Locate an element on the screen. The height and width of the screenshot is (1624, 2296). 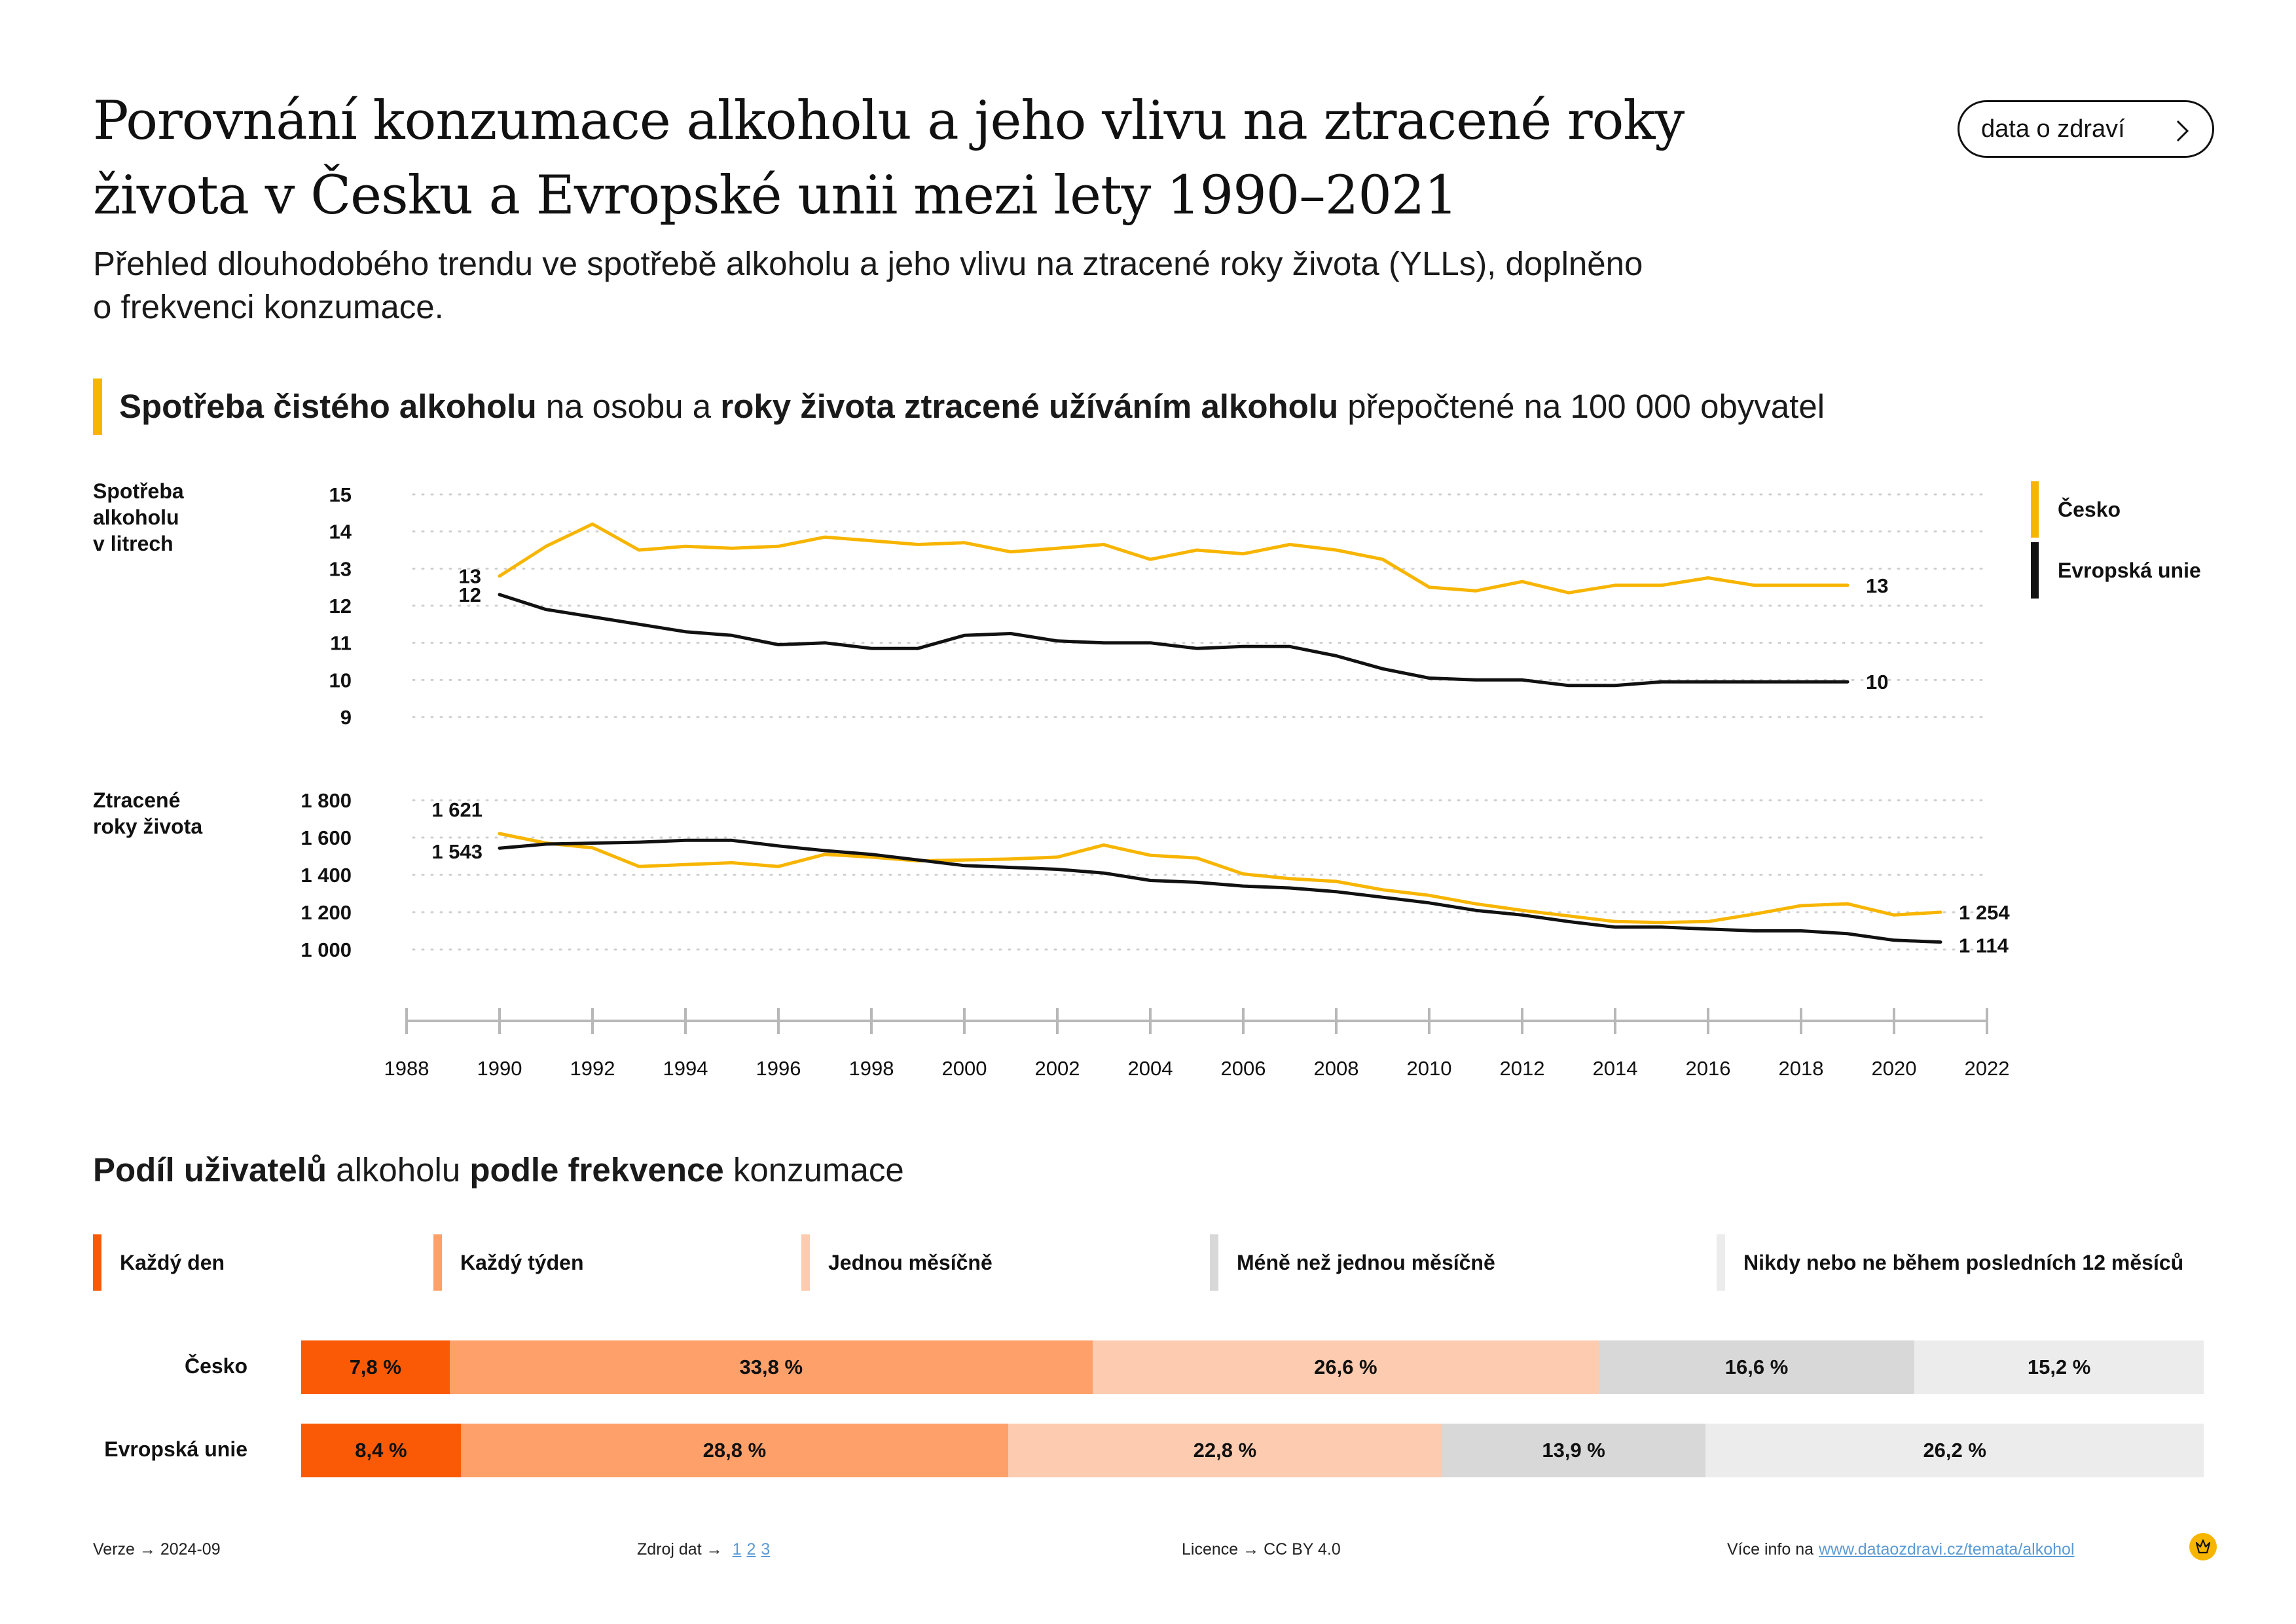
footer-version-label: Verze is located at coordinates (114, 1549).